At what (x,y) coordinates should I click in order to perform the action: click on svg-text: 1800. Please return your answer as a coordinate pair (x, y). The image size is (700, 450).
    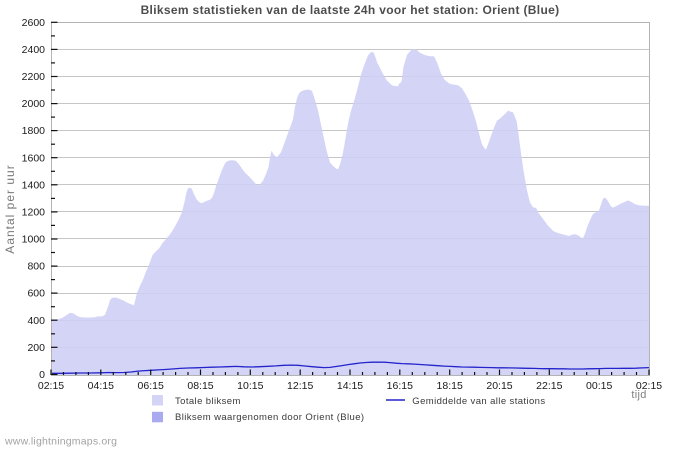
    Looking at the image, I should click on (34, 131).